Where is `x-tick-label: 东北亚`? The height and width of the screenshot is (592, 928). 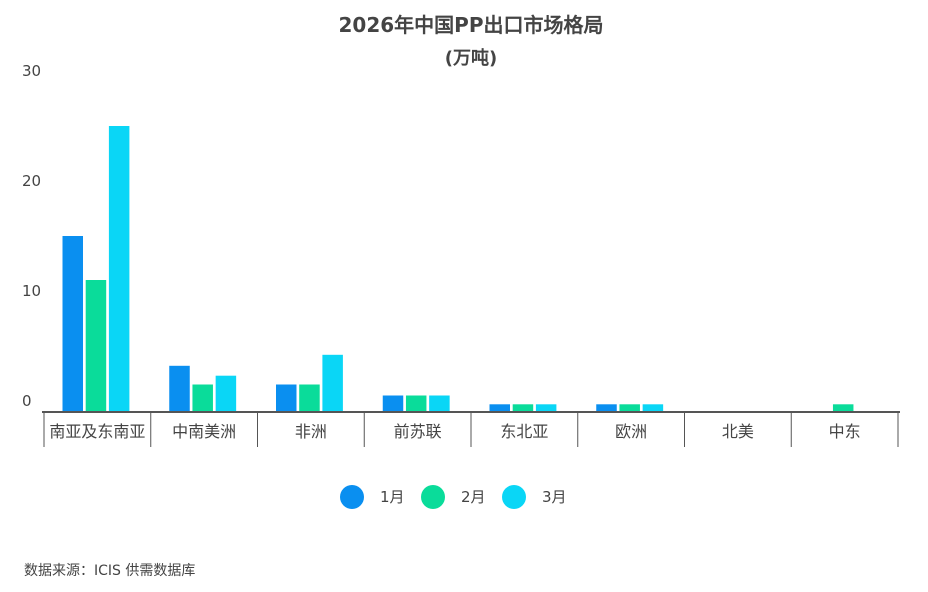 x-tick-label: 东北亚 is located at coordinates (524, 431).